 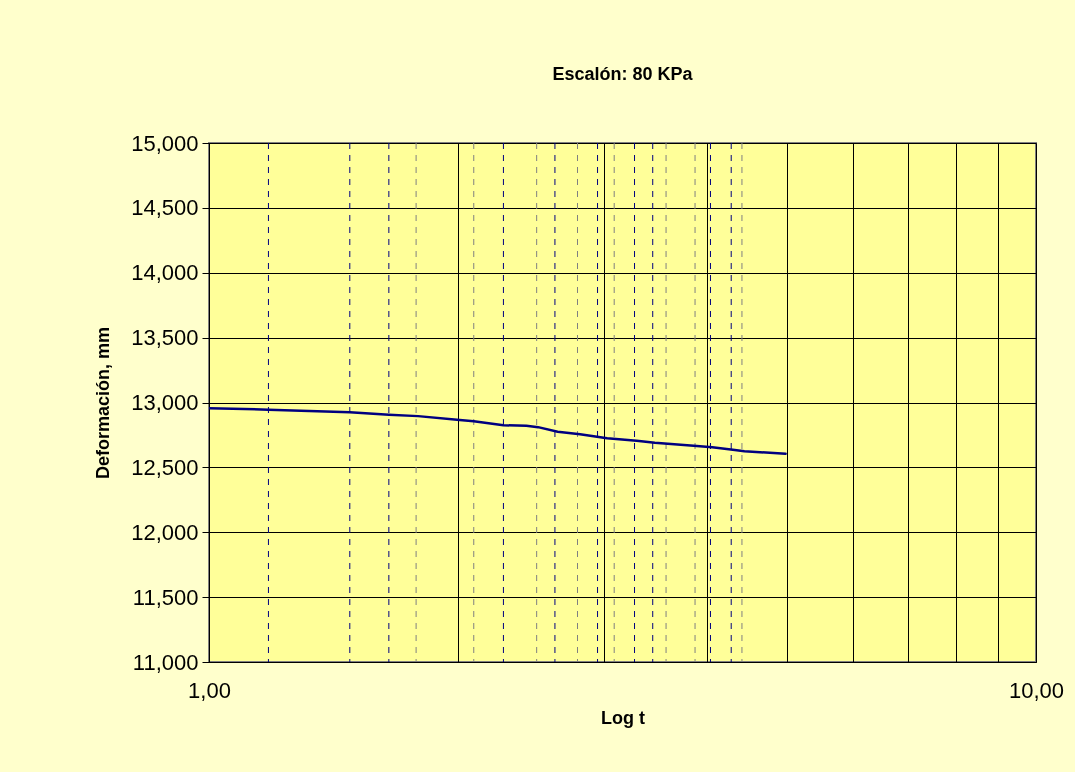 I want to click on y-tick-label: 12,500, so click(x=165, y=467).